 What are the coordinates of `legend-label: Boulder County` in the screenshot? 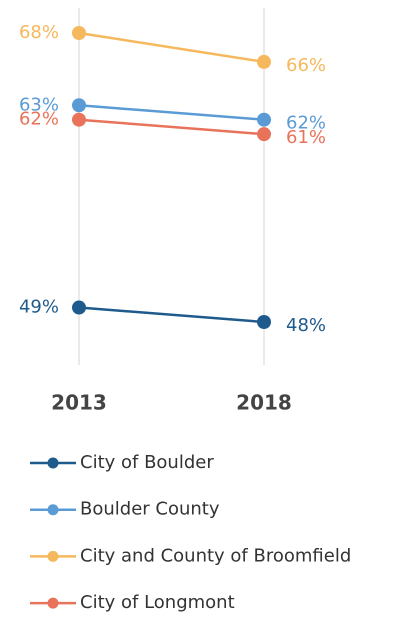 It's located at (150, 509).